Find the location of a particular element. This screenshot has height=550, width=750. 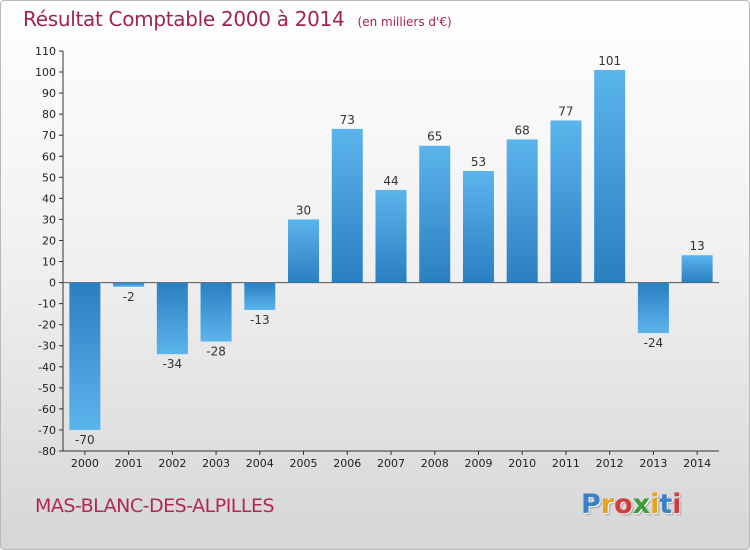

bar-2004 is located at coordinates (260, 296).